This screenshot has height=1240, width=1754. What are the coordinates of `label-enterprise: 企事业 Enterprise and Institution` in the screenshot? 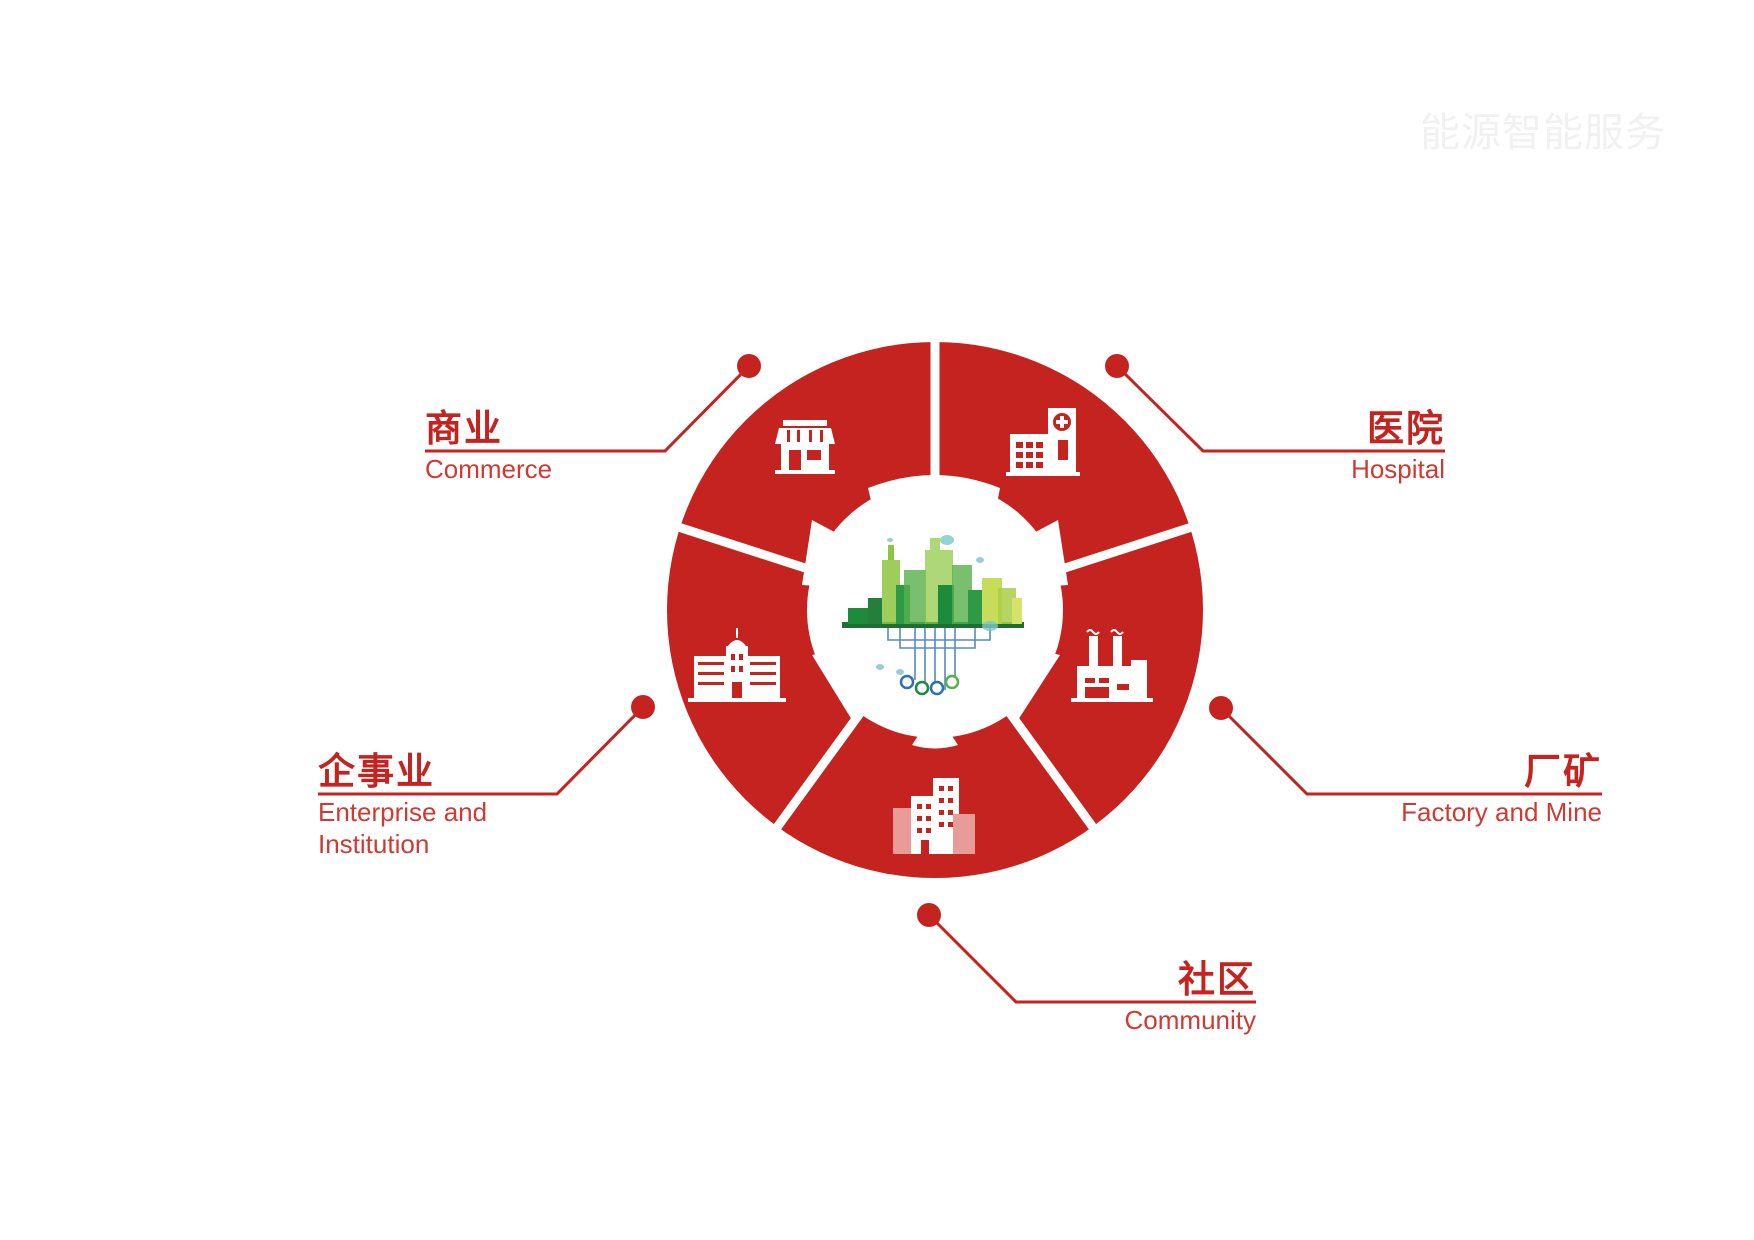 It's located at (418, 805).